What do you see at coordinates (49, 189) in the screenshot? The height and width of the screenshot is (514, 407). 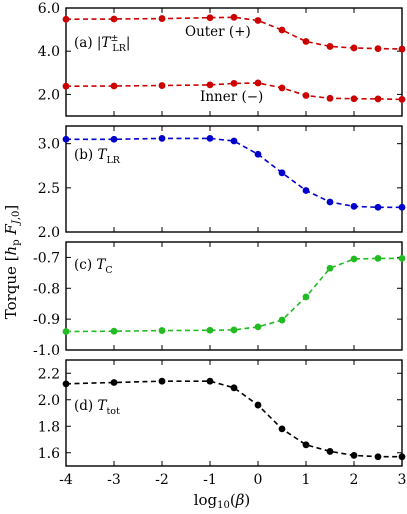 I see `y-tick-label: 2.5` at bounding box center [49, 189].